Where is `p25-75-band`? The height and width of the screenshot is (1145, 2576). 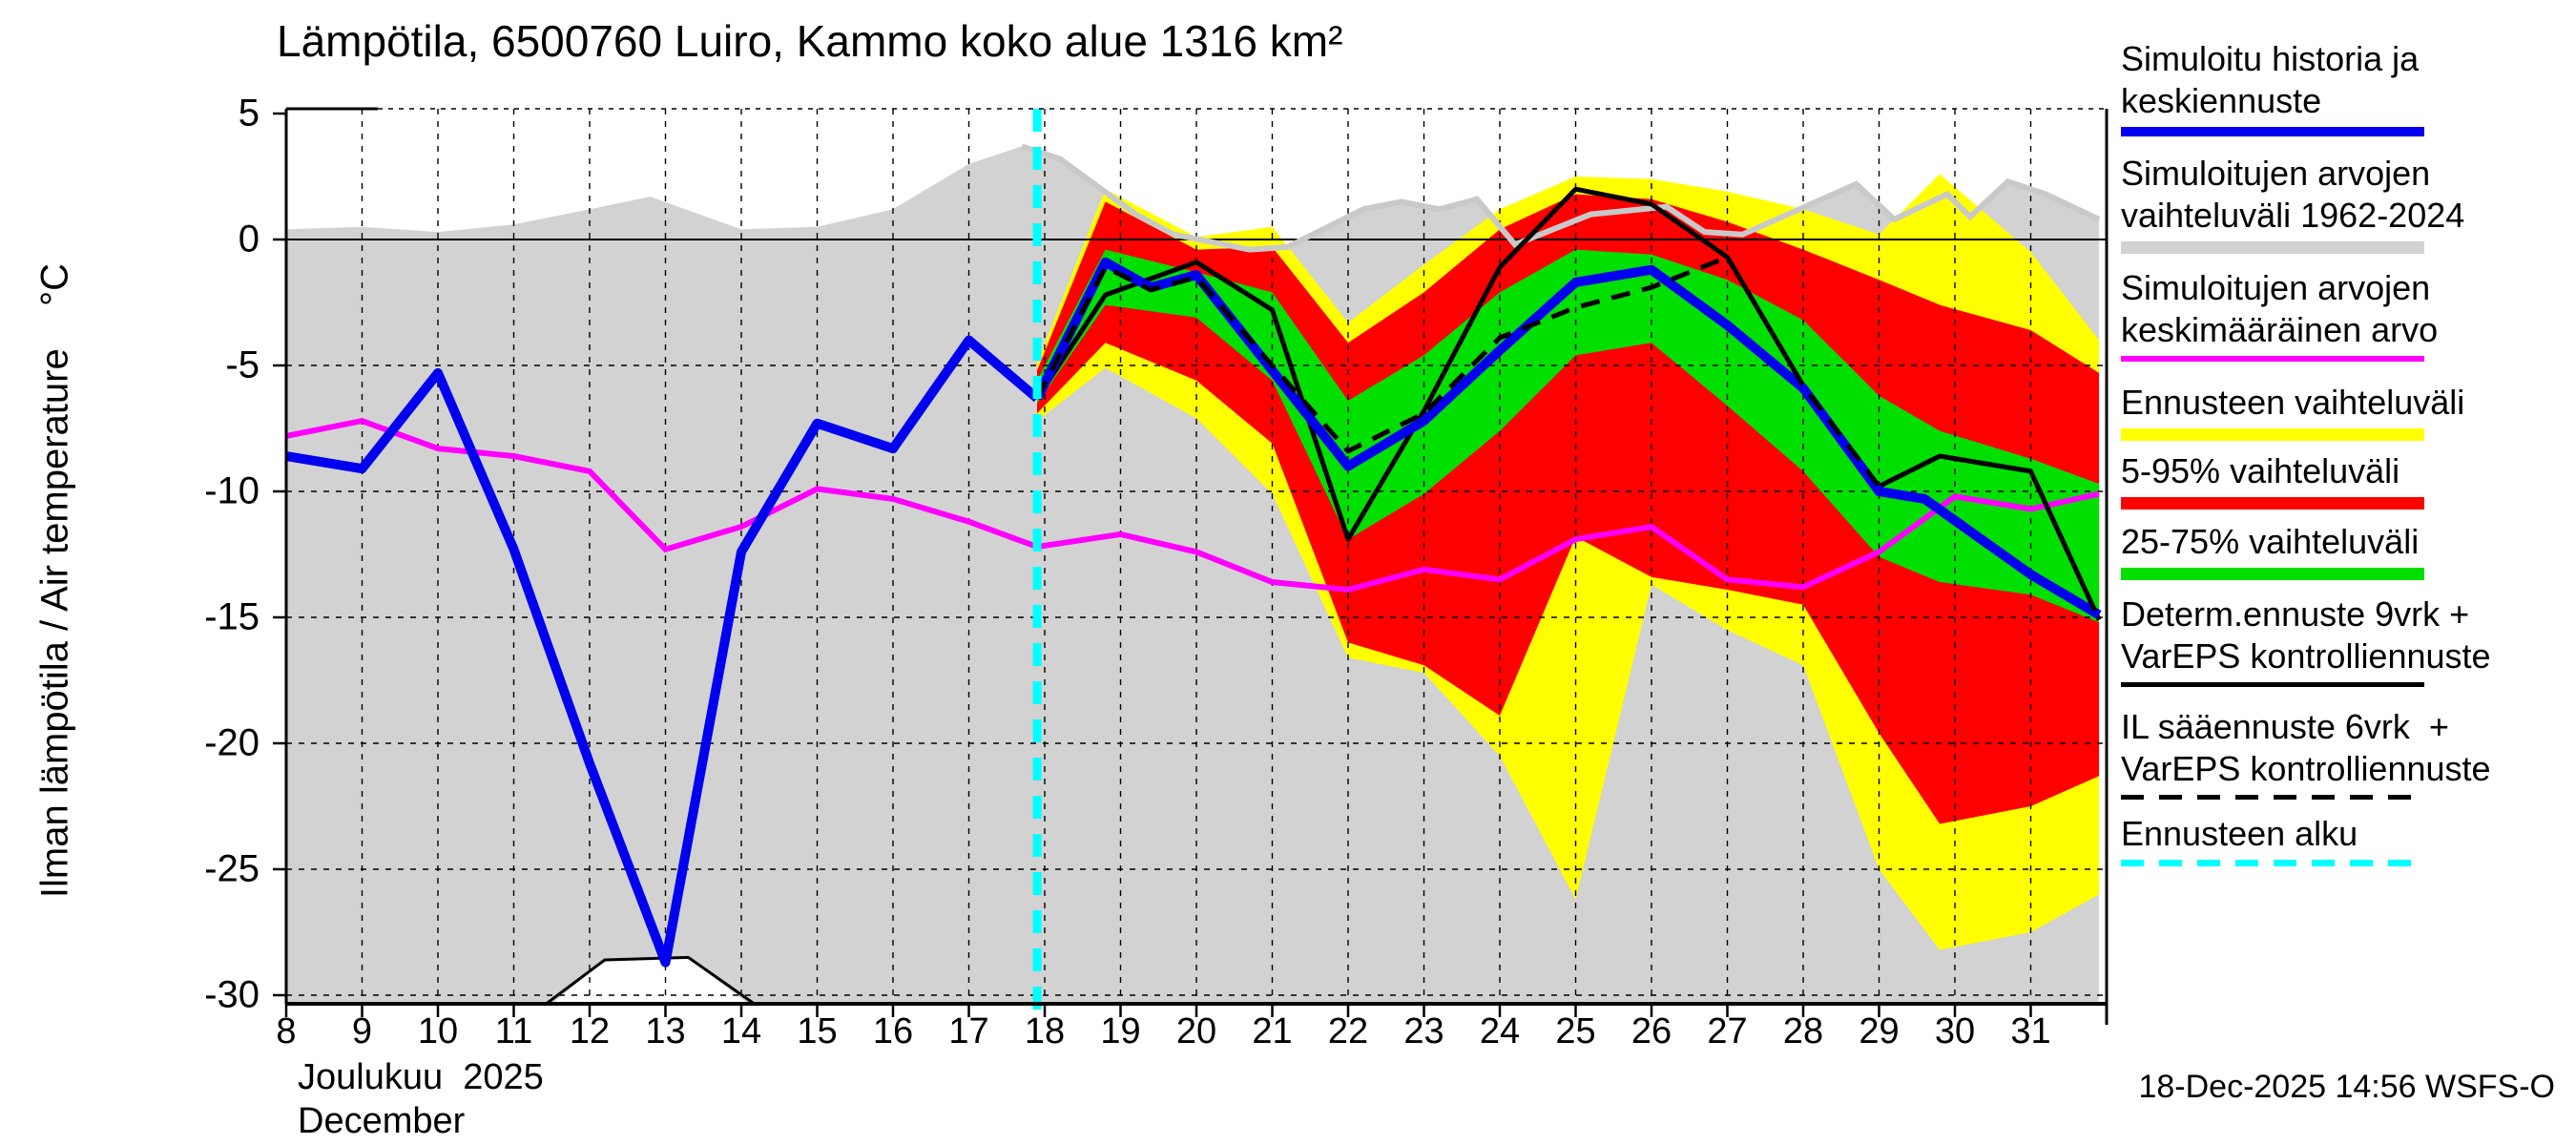 p25-75-band is located at coordinates (1568, 436).